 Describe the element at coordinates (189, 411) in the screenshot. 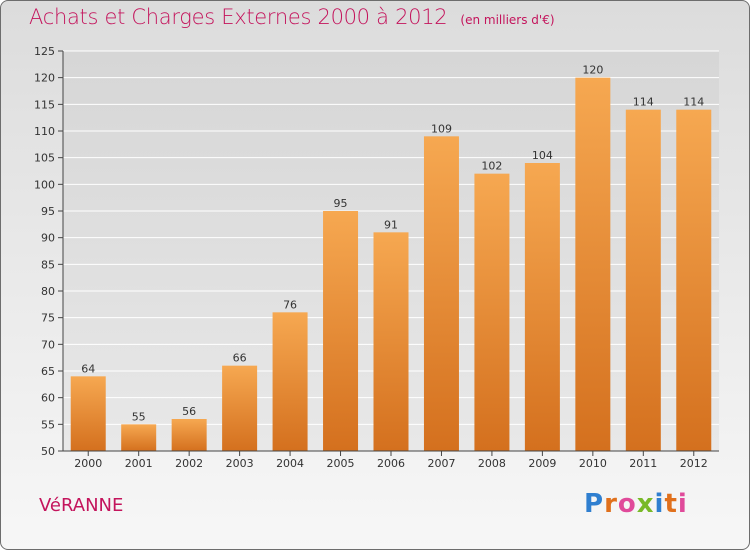

I see `bar-value-label: 56` at that location.